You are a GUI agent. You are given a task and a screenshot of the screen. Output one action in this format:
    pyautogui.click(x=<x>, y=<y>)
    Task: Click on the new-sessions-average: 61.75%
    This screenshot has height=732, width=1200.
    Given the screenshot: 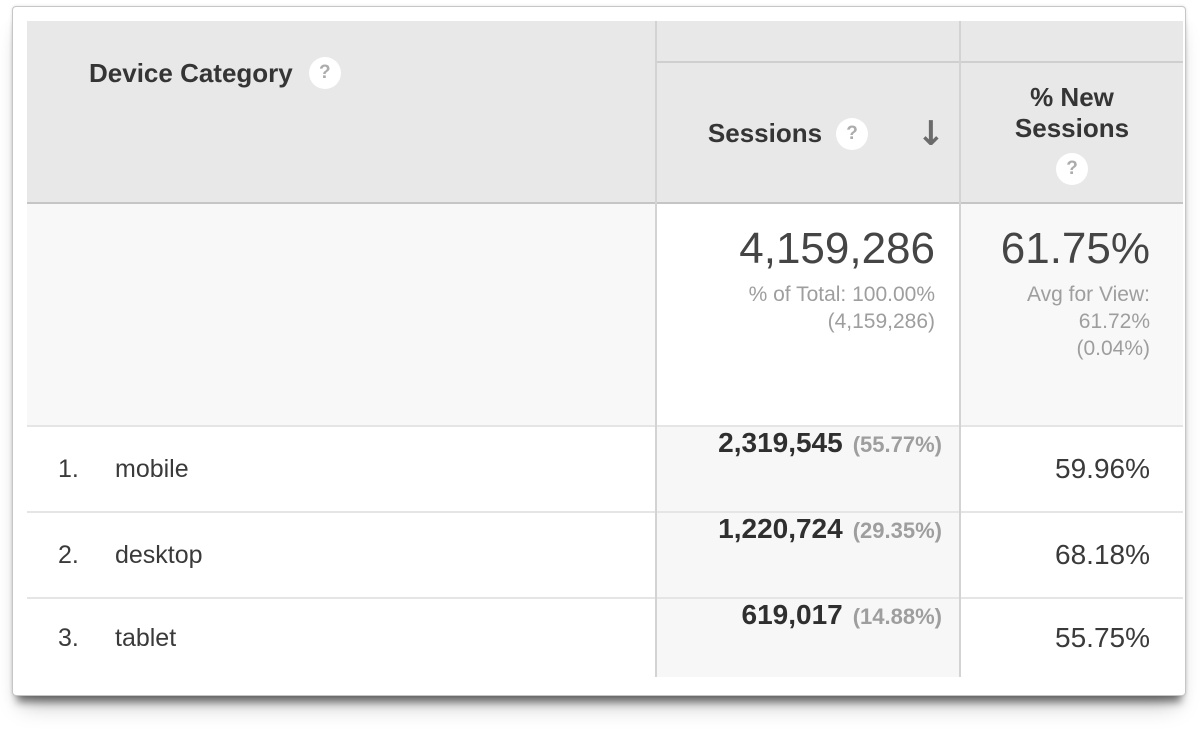 What is the action you would take?
    pyautogui.click(x=1075, y=248)
    